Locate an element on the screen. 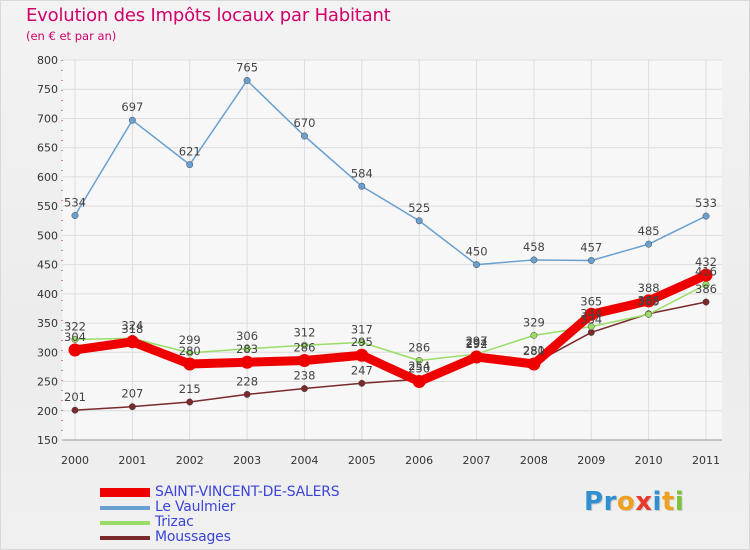  data-label: 670 is located at coordinates (304, 123).